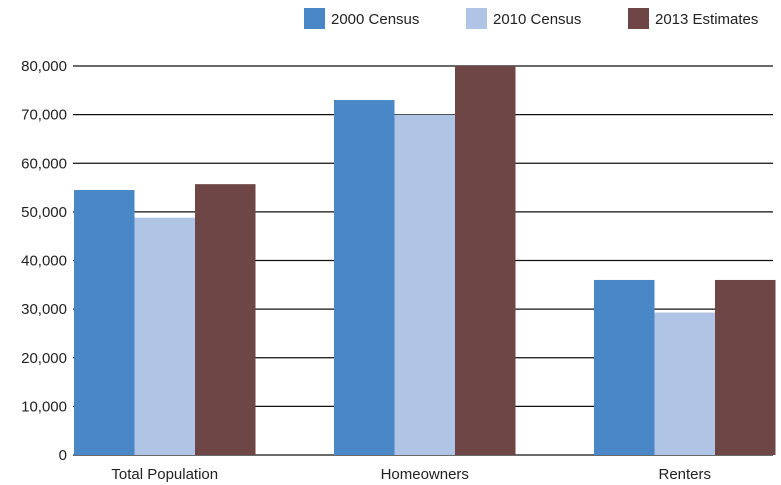 This screenshot has height=485, width=781. What do you see at coordinates (44, 309) in the screenshot?
I see `y-tick-label: 30,000` at bounding box center [44, 309].